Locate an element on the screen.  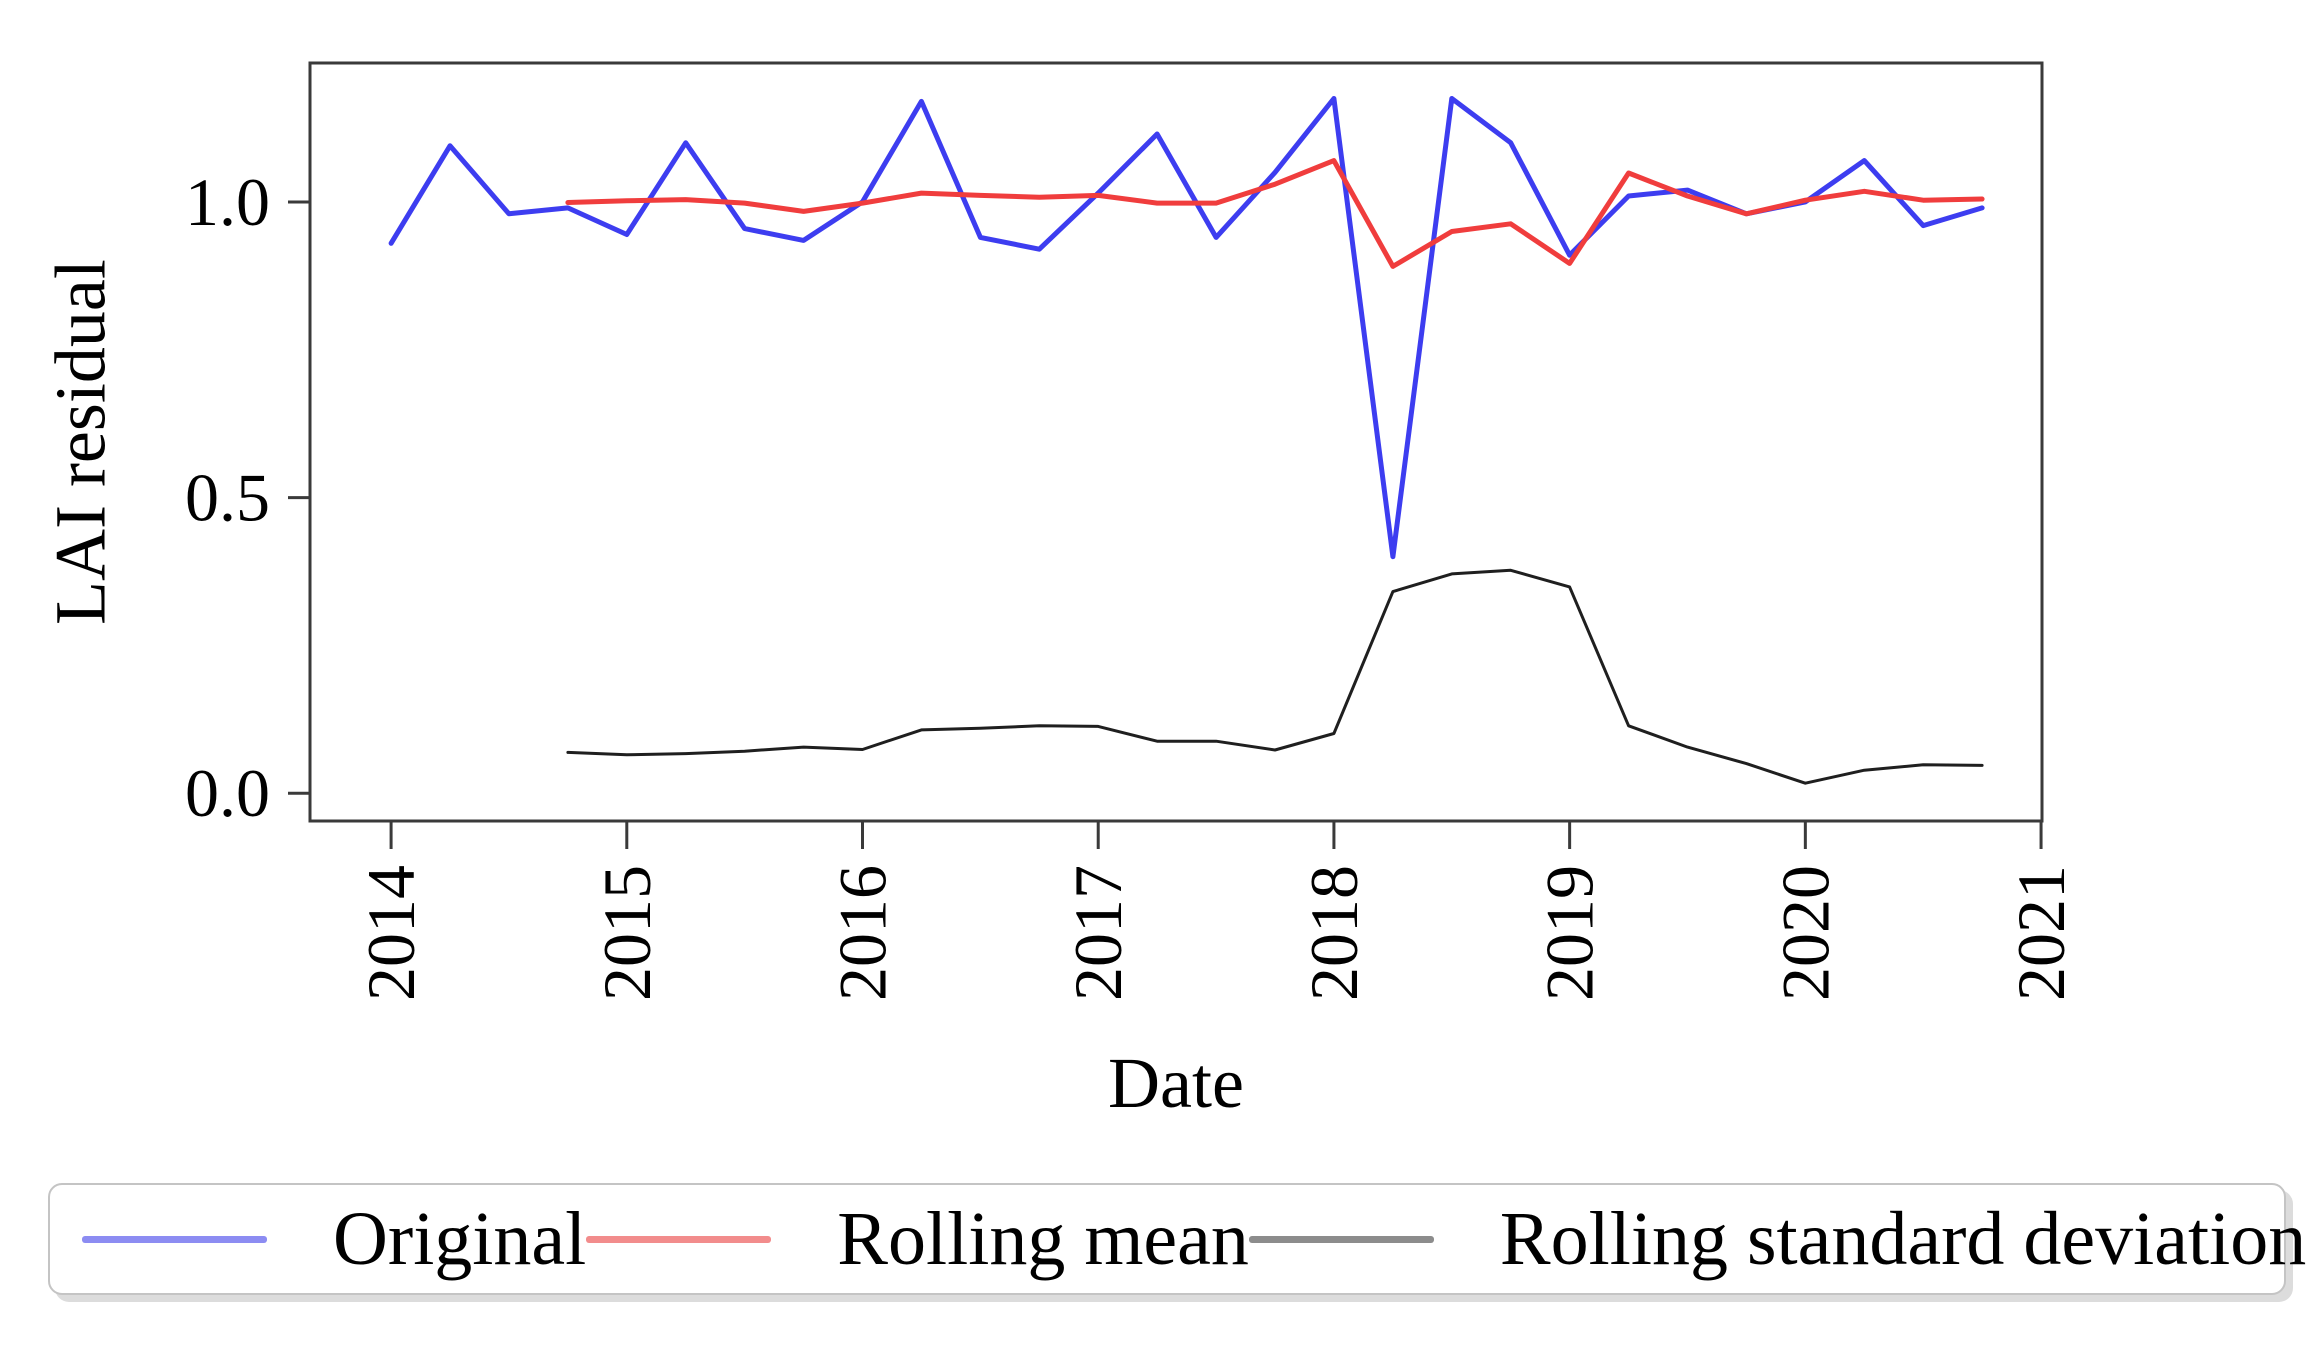
legend-item-rolling-mean: Rolling mean is located at coordinates (917, 1239).